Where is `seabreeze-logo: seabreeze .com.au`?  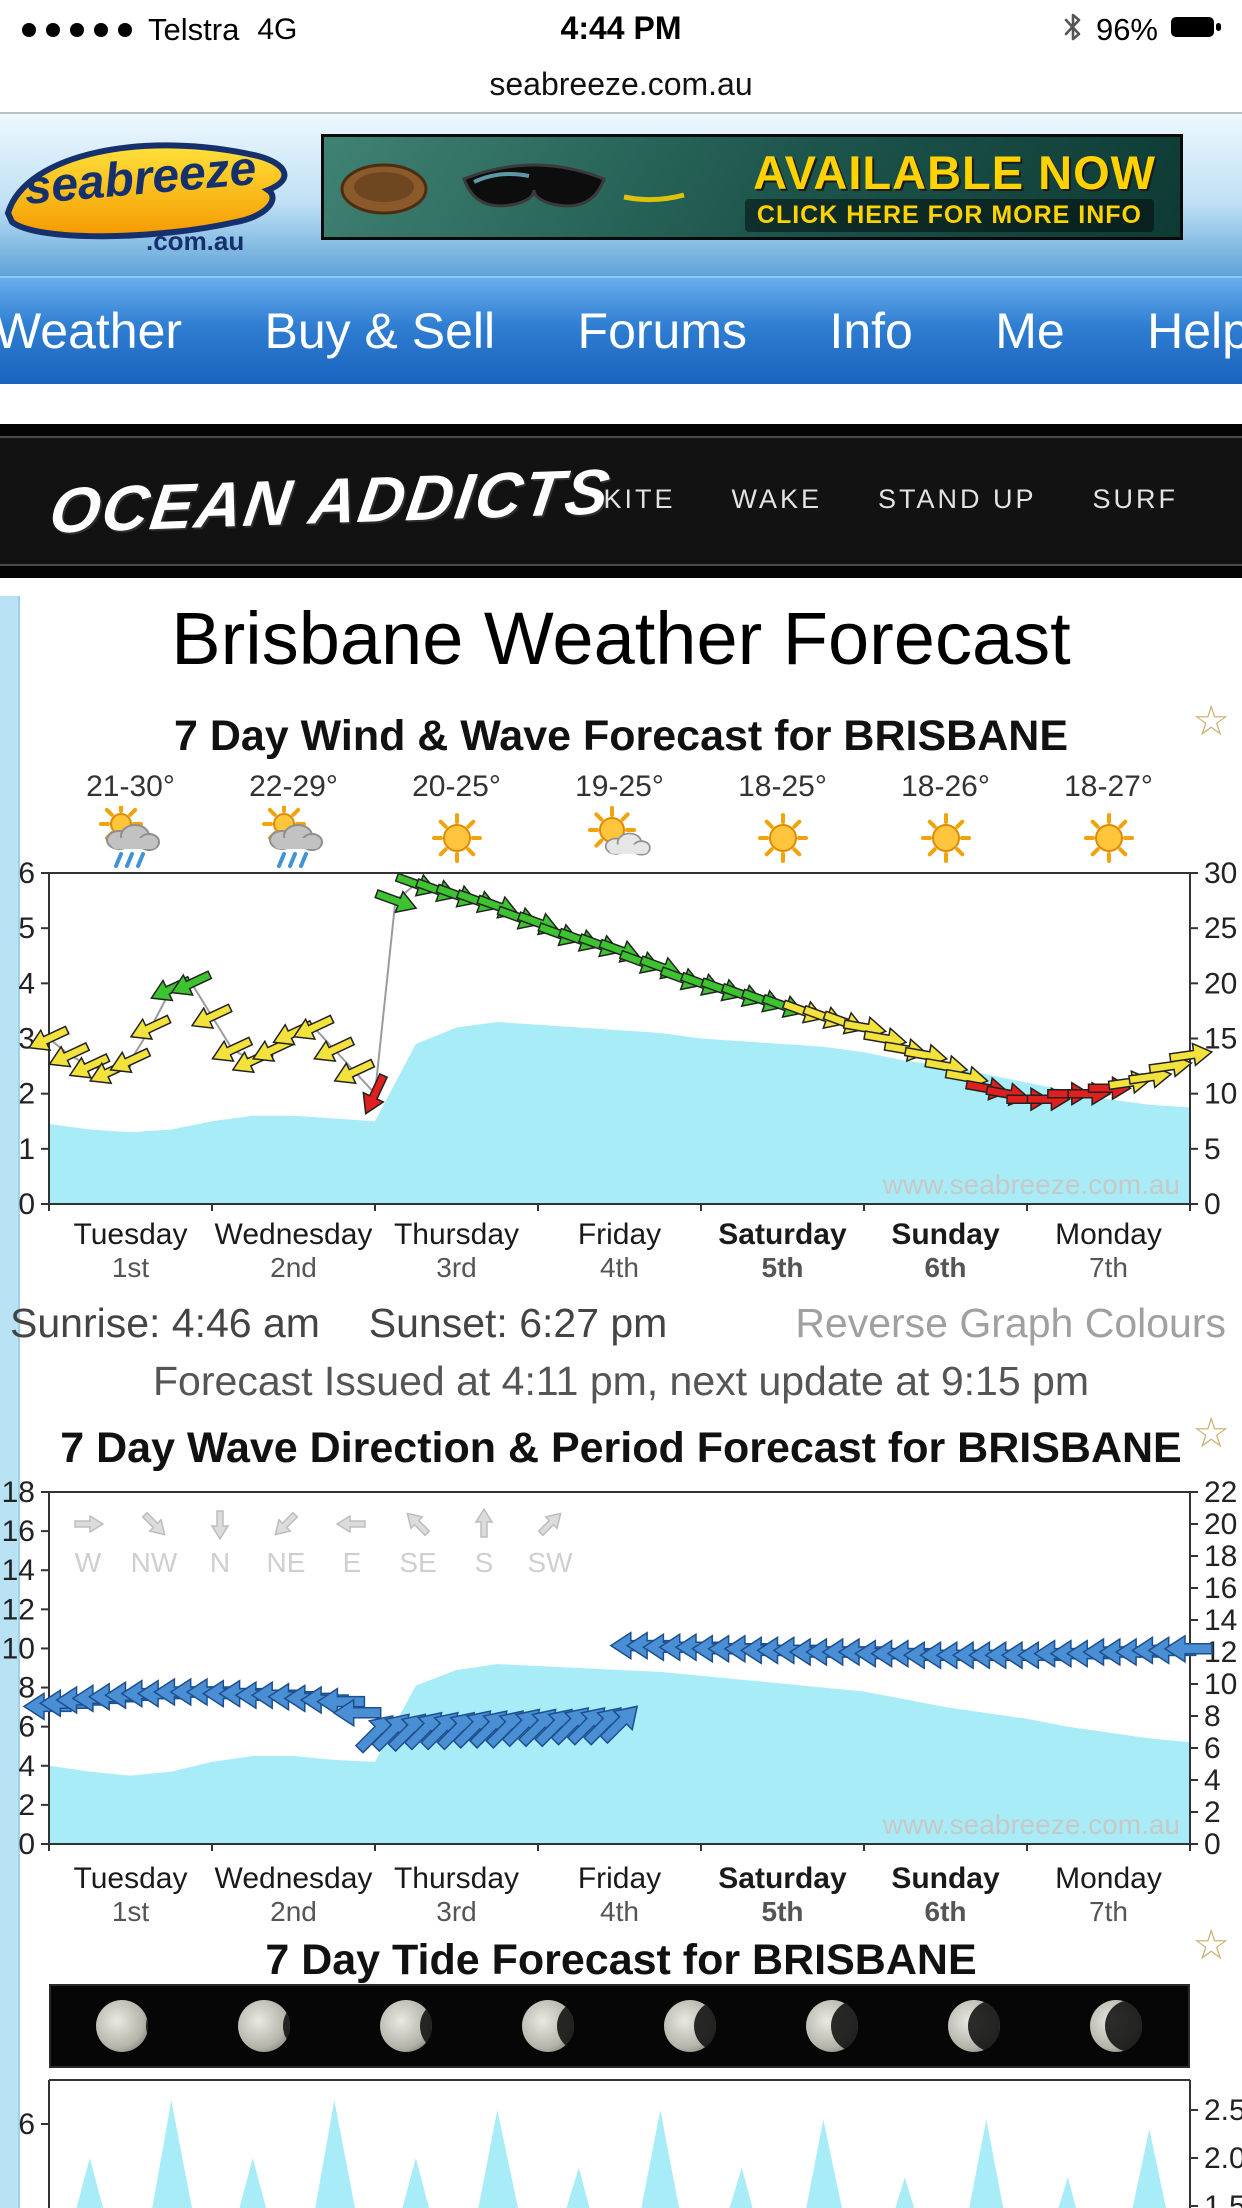 seabreeze-logo: seabreeze .com.au is located at coordinates (153, 198).